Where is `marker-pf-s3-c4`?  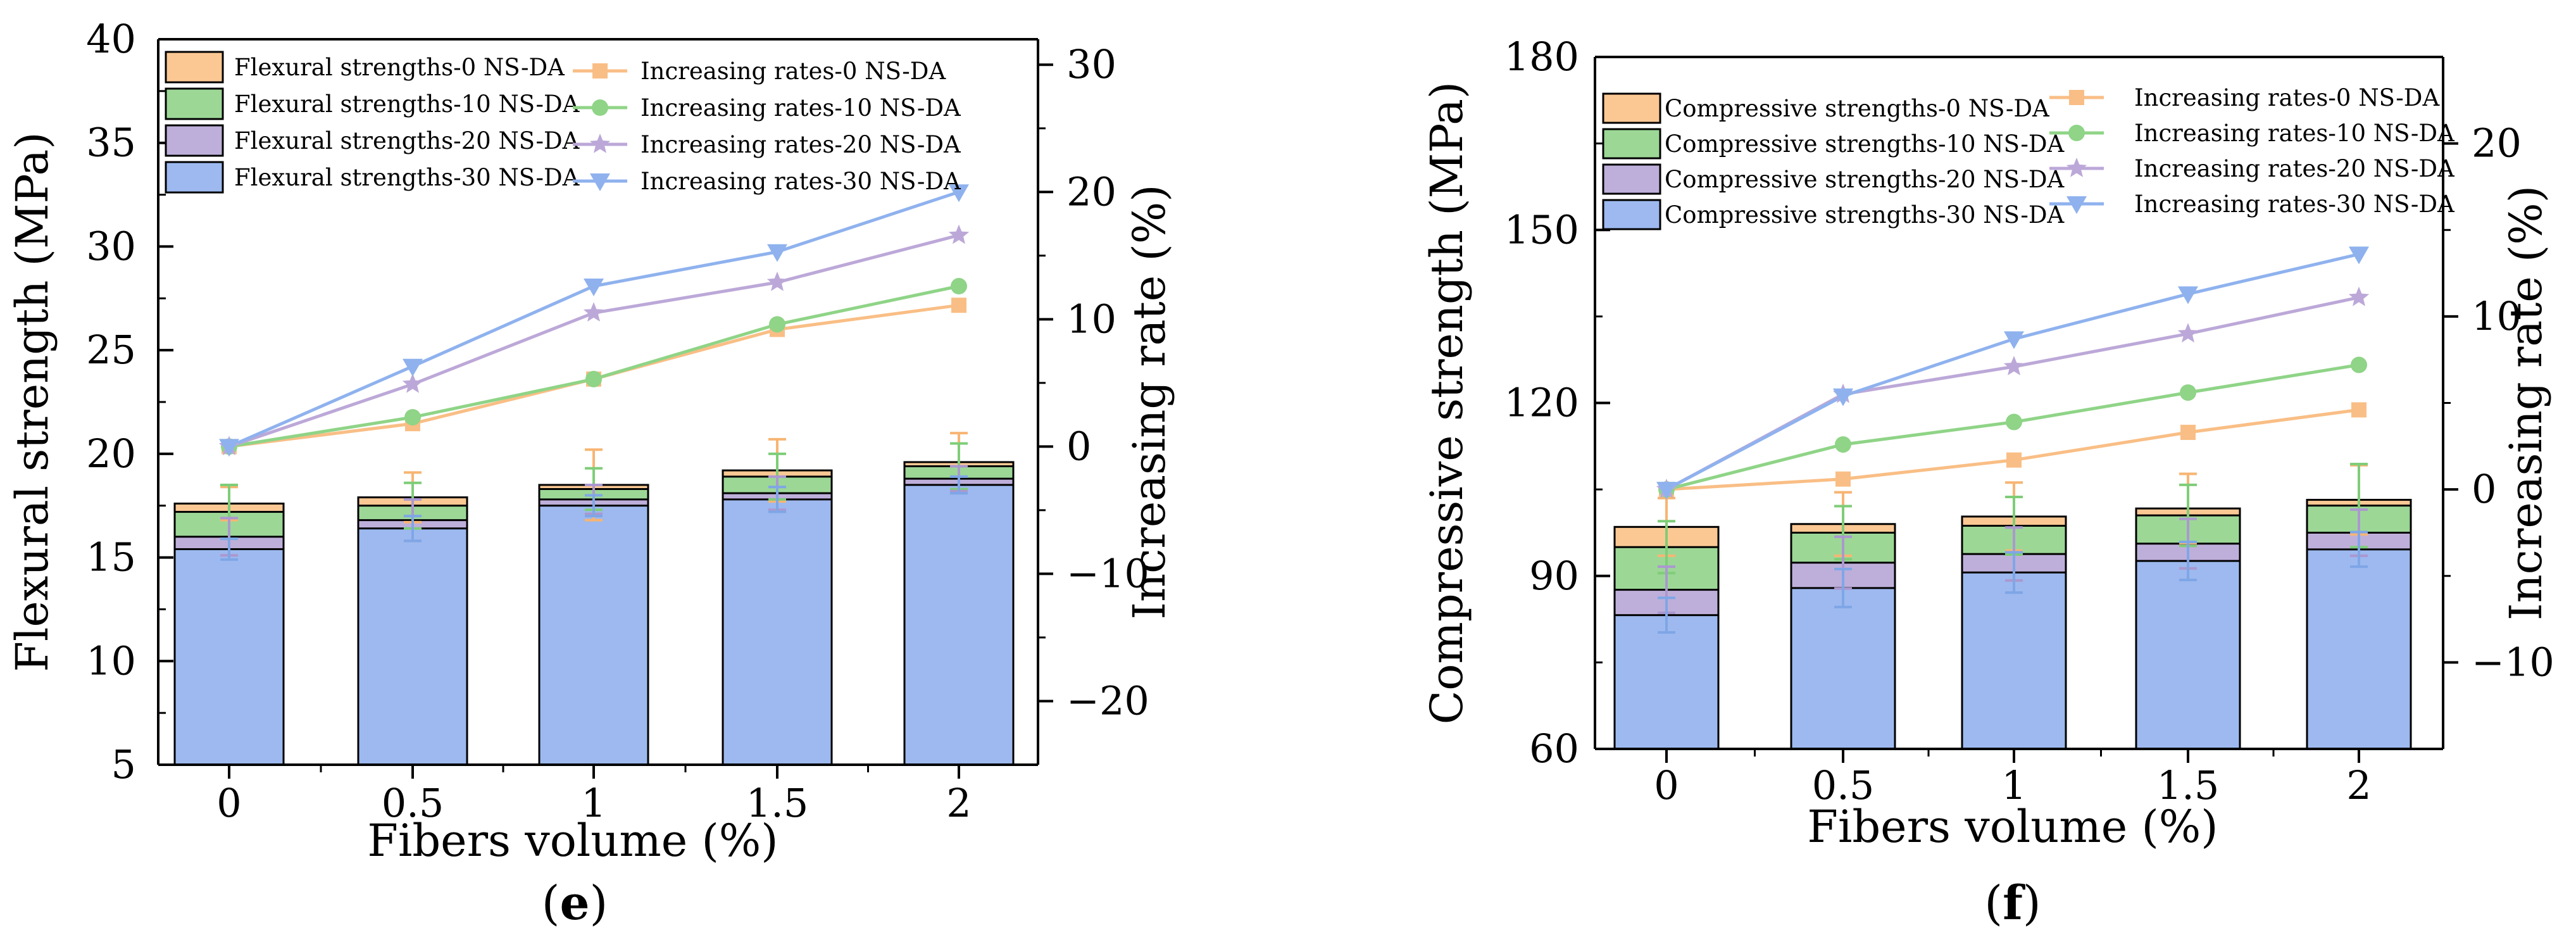 marker-pf-s3-c4 is located at coordinates (2359, 256).